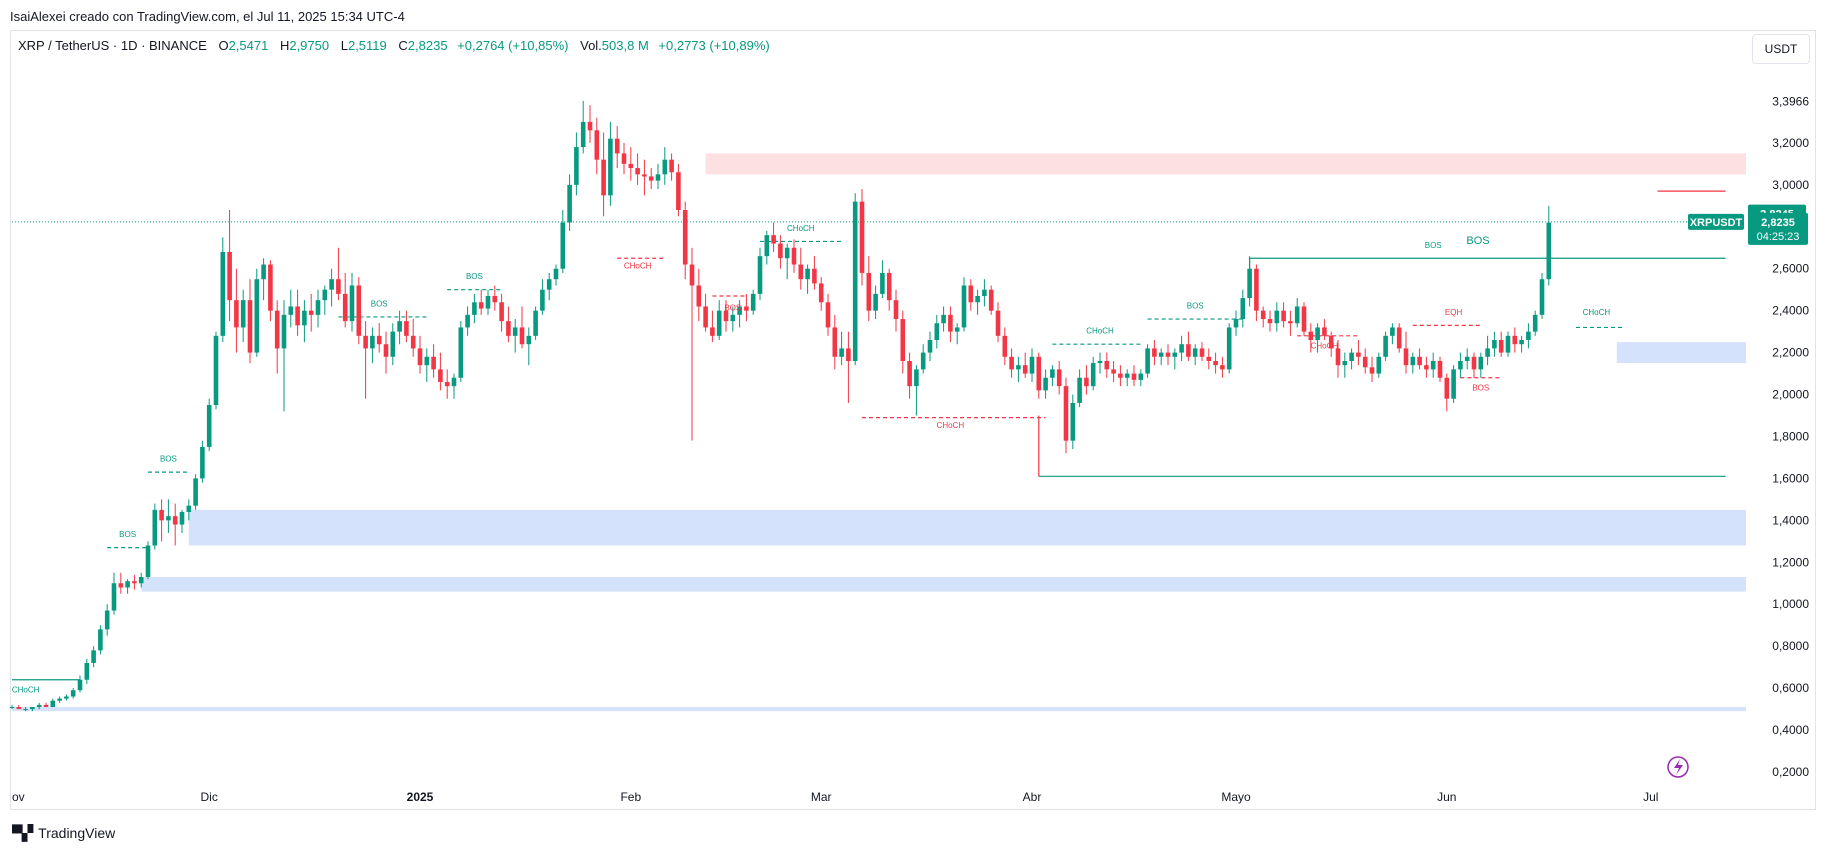  I want to click on high-value: 2,9750, so click(309, 45).